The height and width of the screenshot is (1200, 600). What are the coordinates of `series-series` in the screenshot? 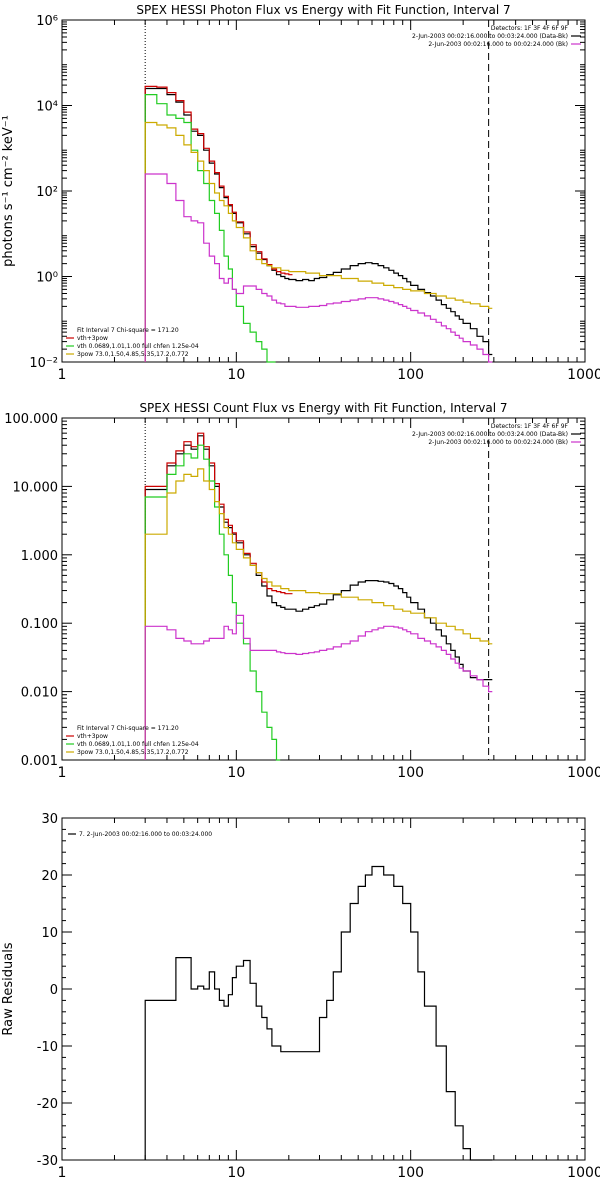 It's located at (318, 1013).